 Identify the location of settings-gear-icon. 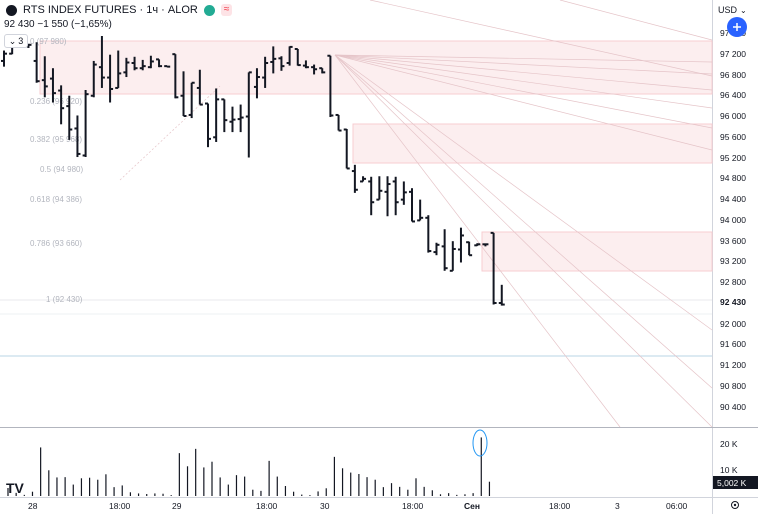
(735, 505).